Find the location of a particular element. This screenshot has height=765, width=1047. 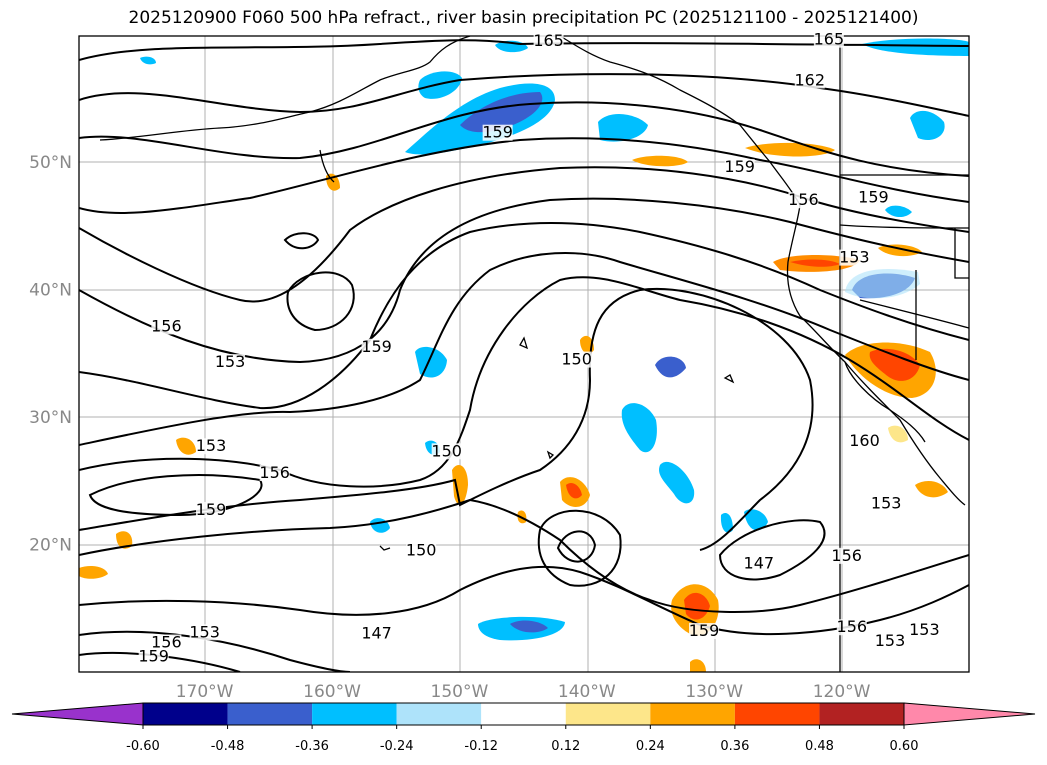

negative-anomaly-gulf-alaska-core is located at coordinates (501, 112).